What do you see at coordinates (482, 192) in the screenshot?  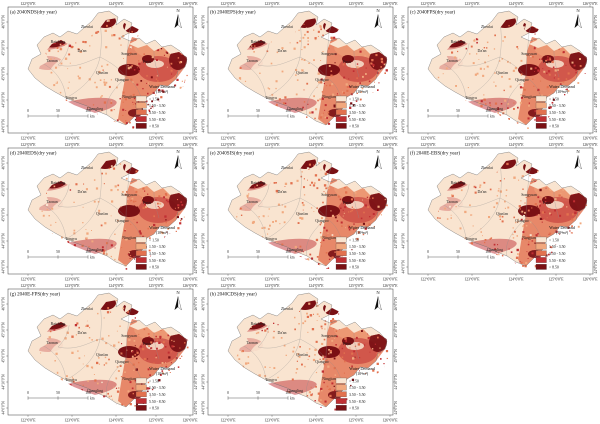 I see `place-label: Da'an` at bounding box center [482, 192].